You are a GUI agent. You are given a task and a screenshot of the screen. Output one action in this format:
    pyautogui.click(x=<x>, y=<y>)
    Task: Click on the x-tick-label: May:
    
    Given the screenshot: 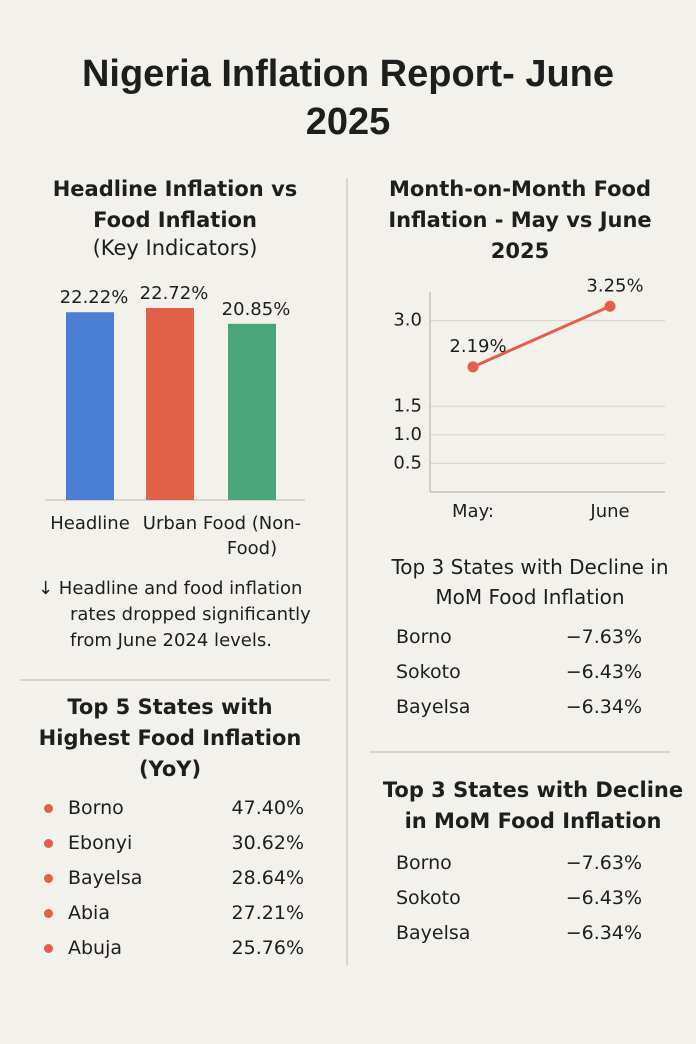 What is the action you would take?
    pyautogui.click(x=473, y=511)
    